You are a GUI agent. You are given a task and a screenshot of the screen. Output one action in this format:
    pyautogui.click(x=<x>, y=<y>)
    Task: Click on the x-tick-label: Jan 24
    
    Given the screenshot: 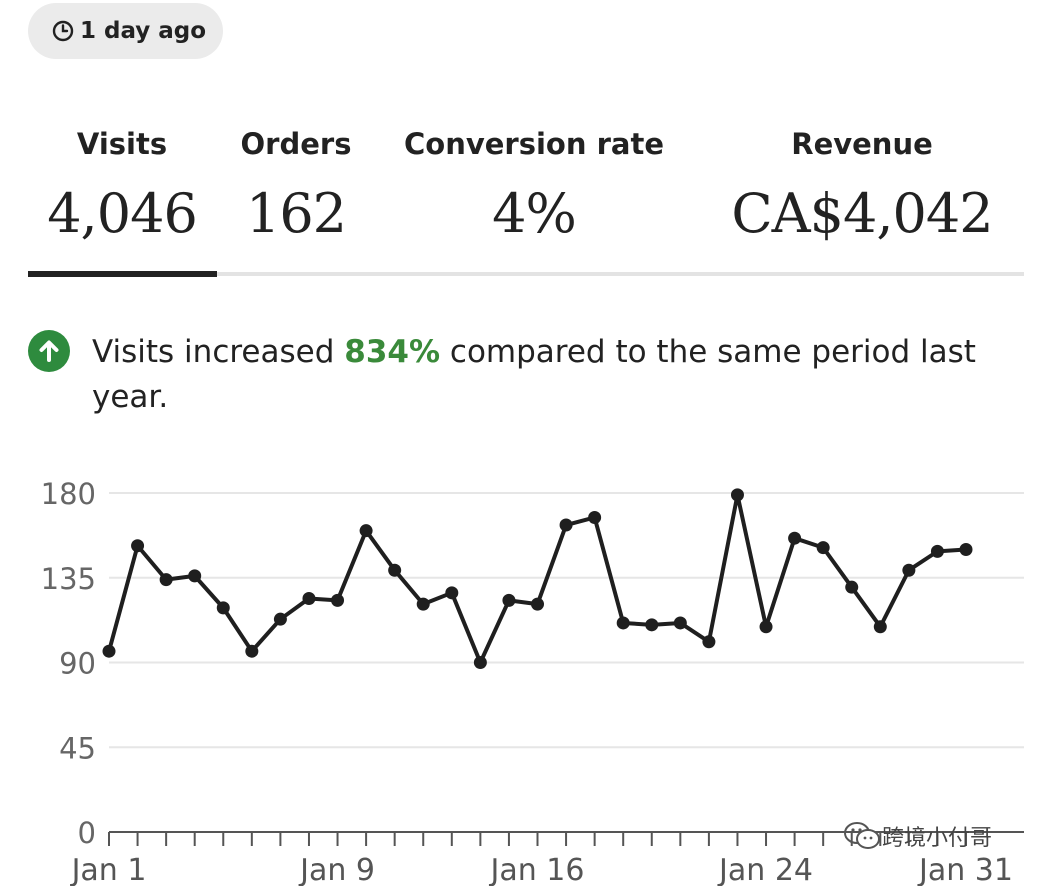 What is the action you would take?
    pyautogui.click(x=765, y=869)
    